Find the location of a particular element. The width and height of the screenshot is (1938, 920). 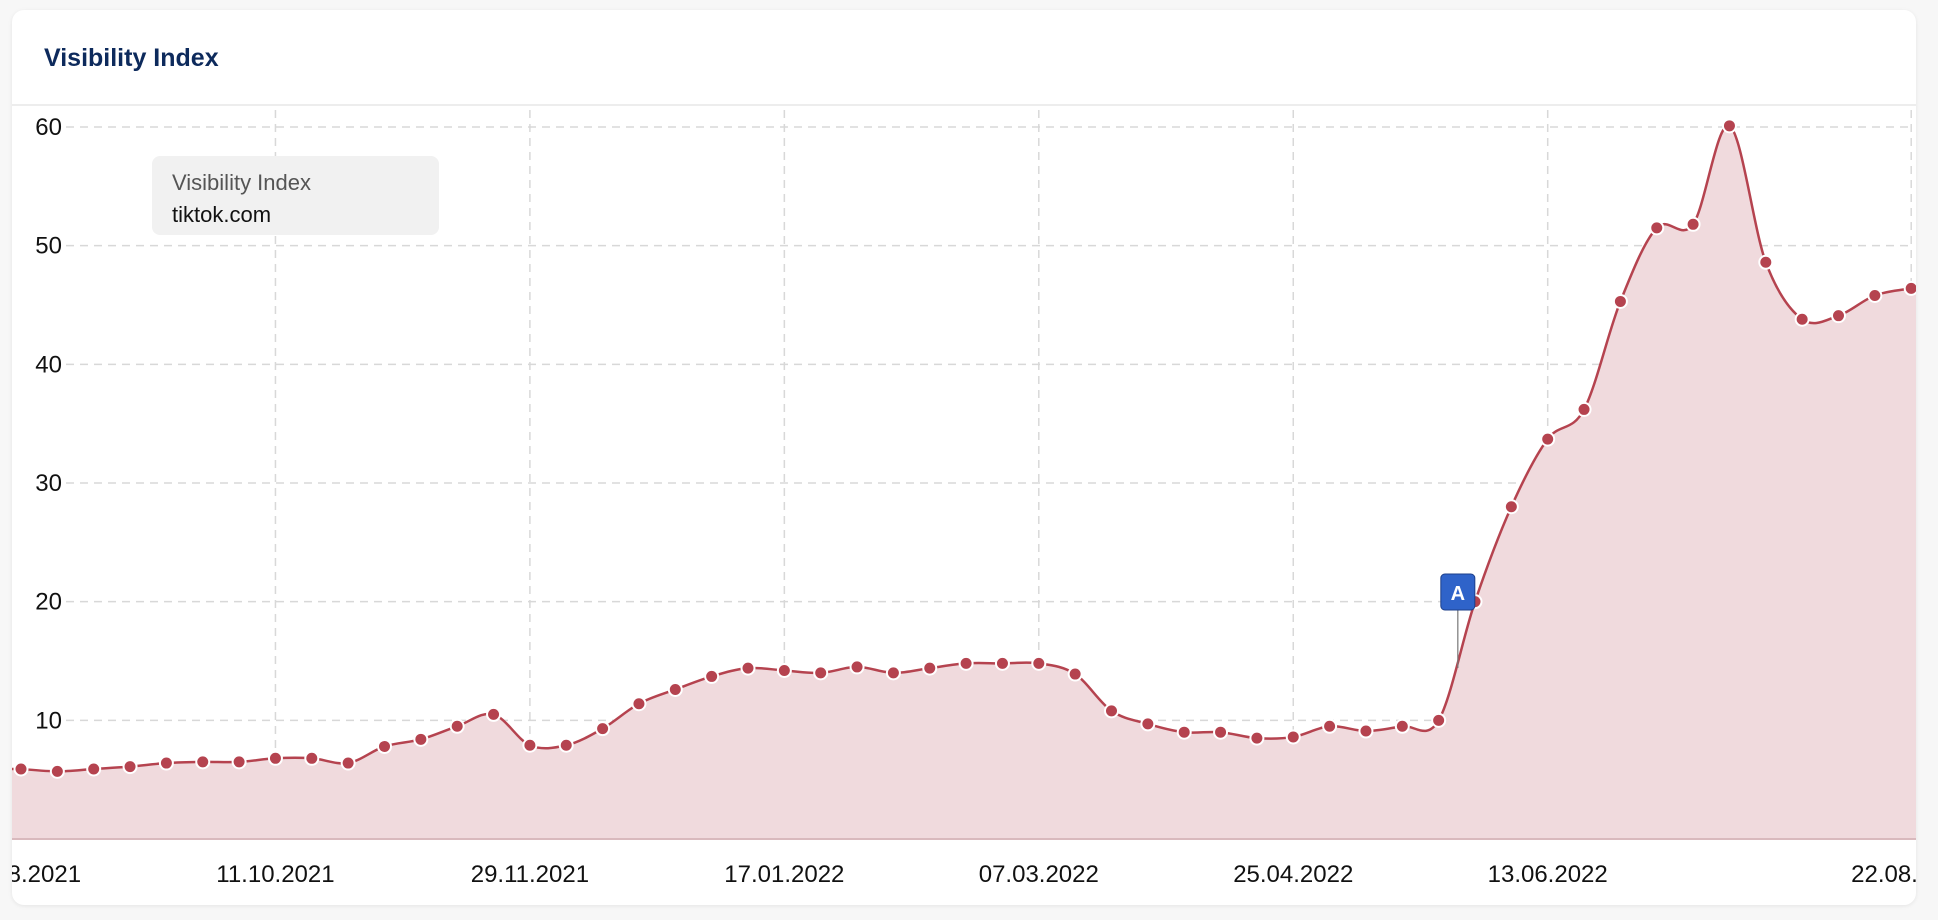

x-tick-label: 13.06.2022 is located at coordinates (1548, 874).